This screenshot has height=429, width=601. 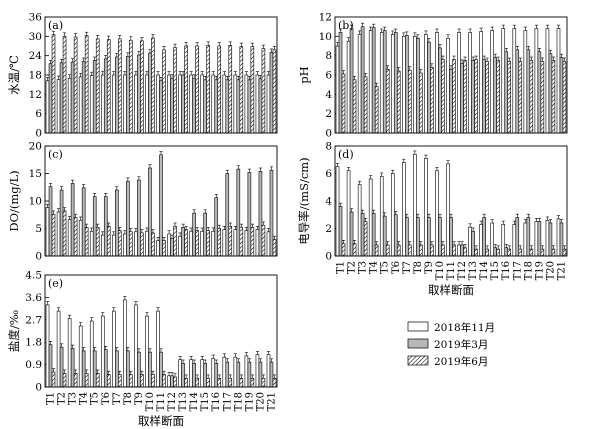 I want to click on x-tick-label: T20, so click(x=550, y=270).